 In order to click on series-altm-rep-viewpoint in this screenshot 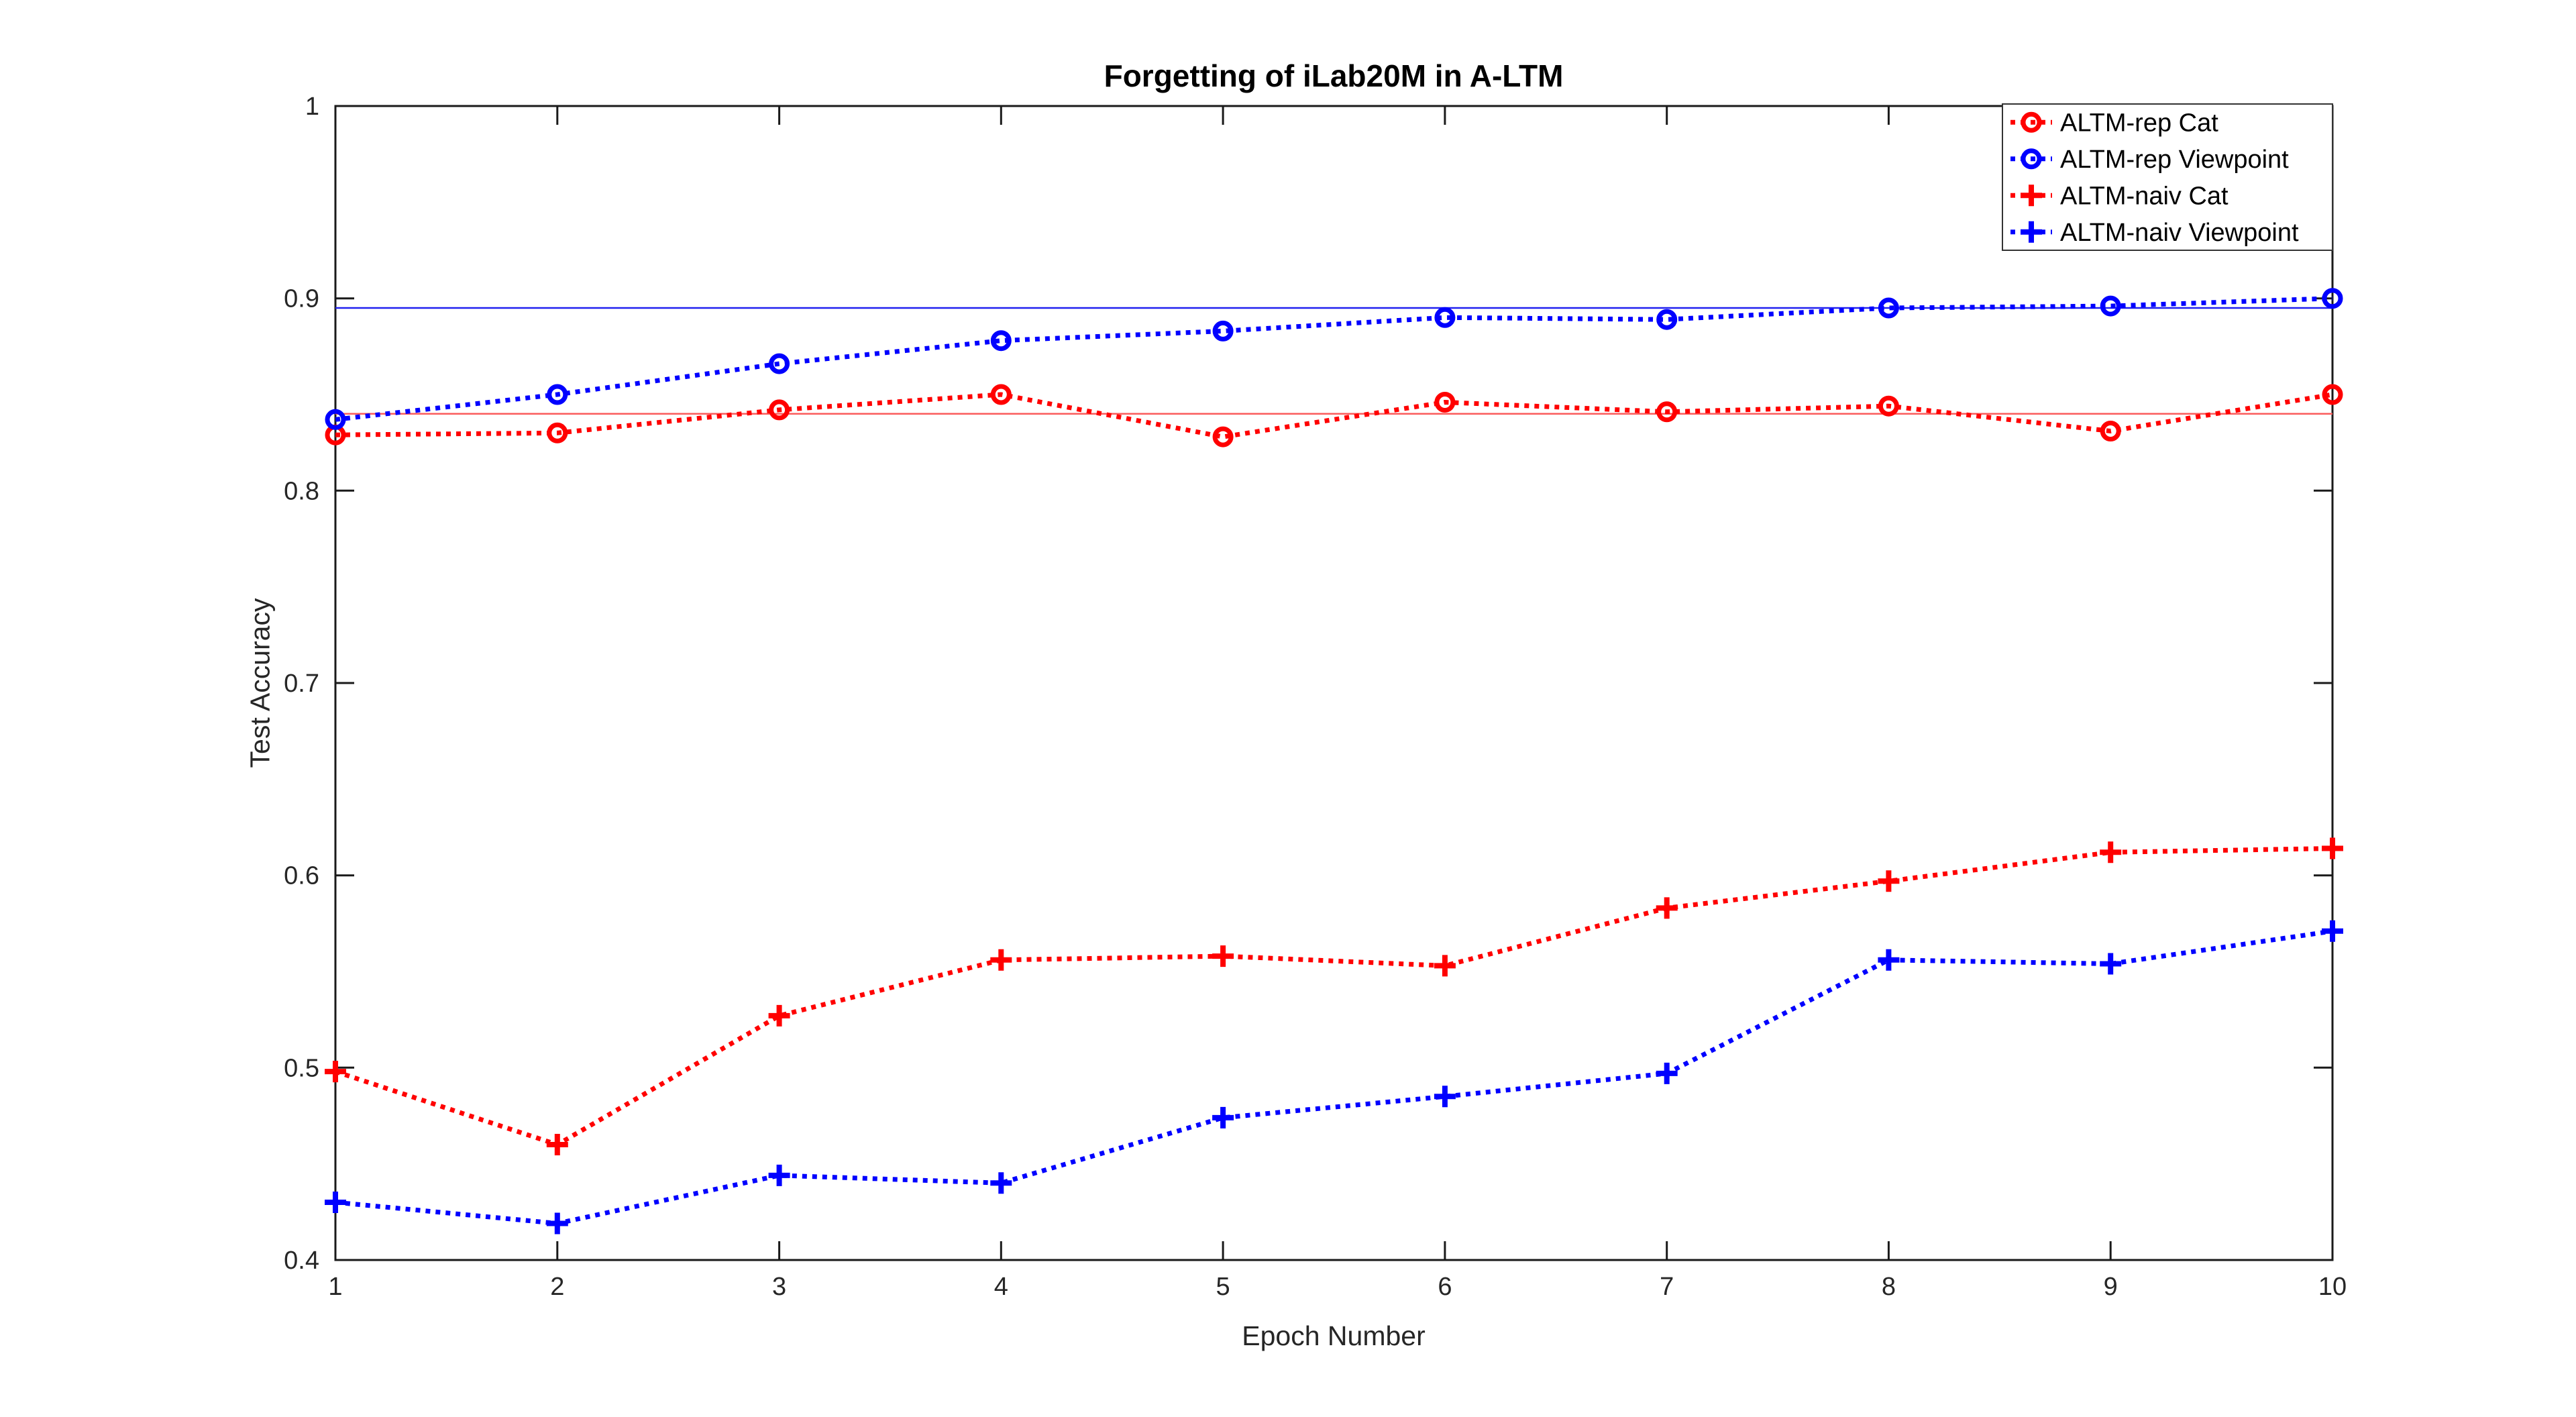, I will do `click(1334, 359)`.